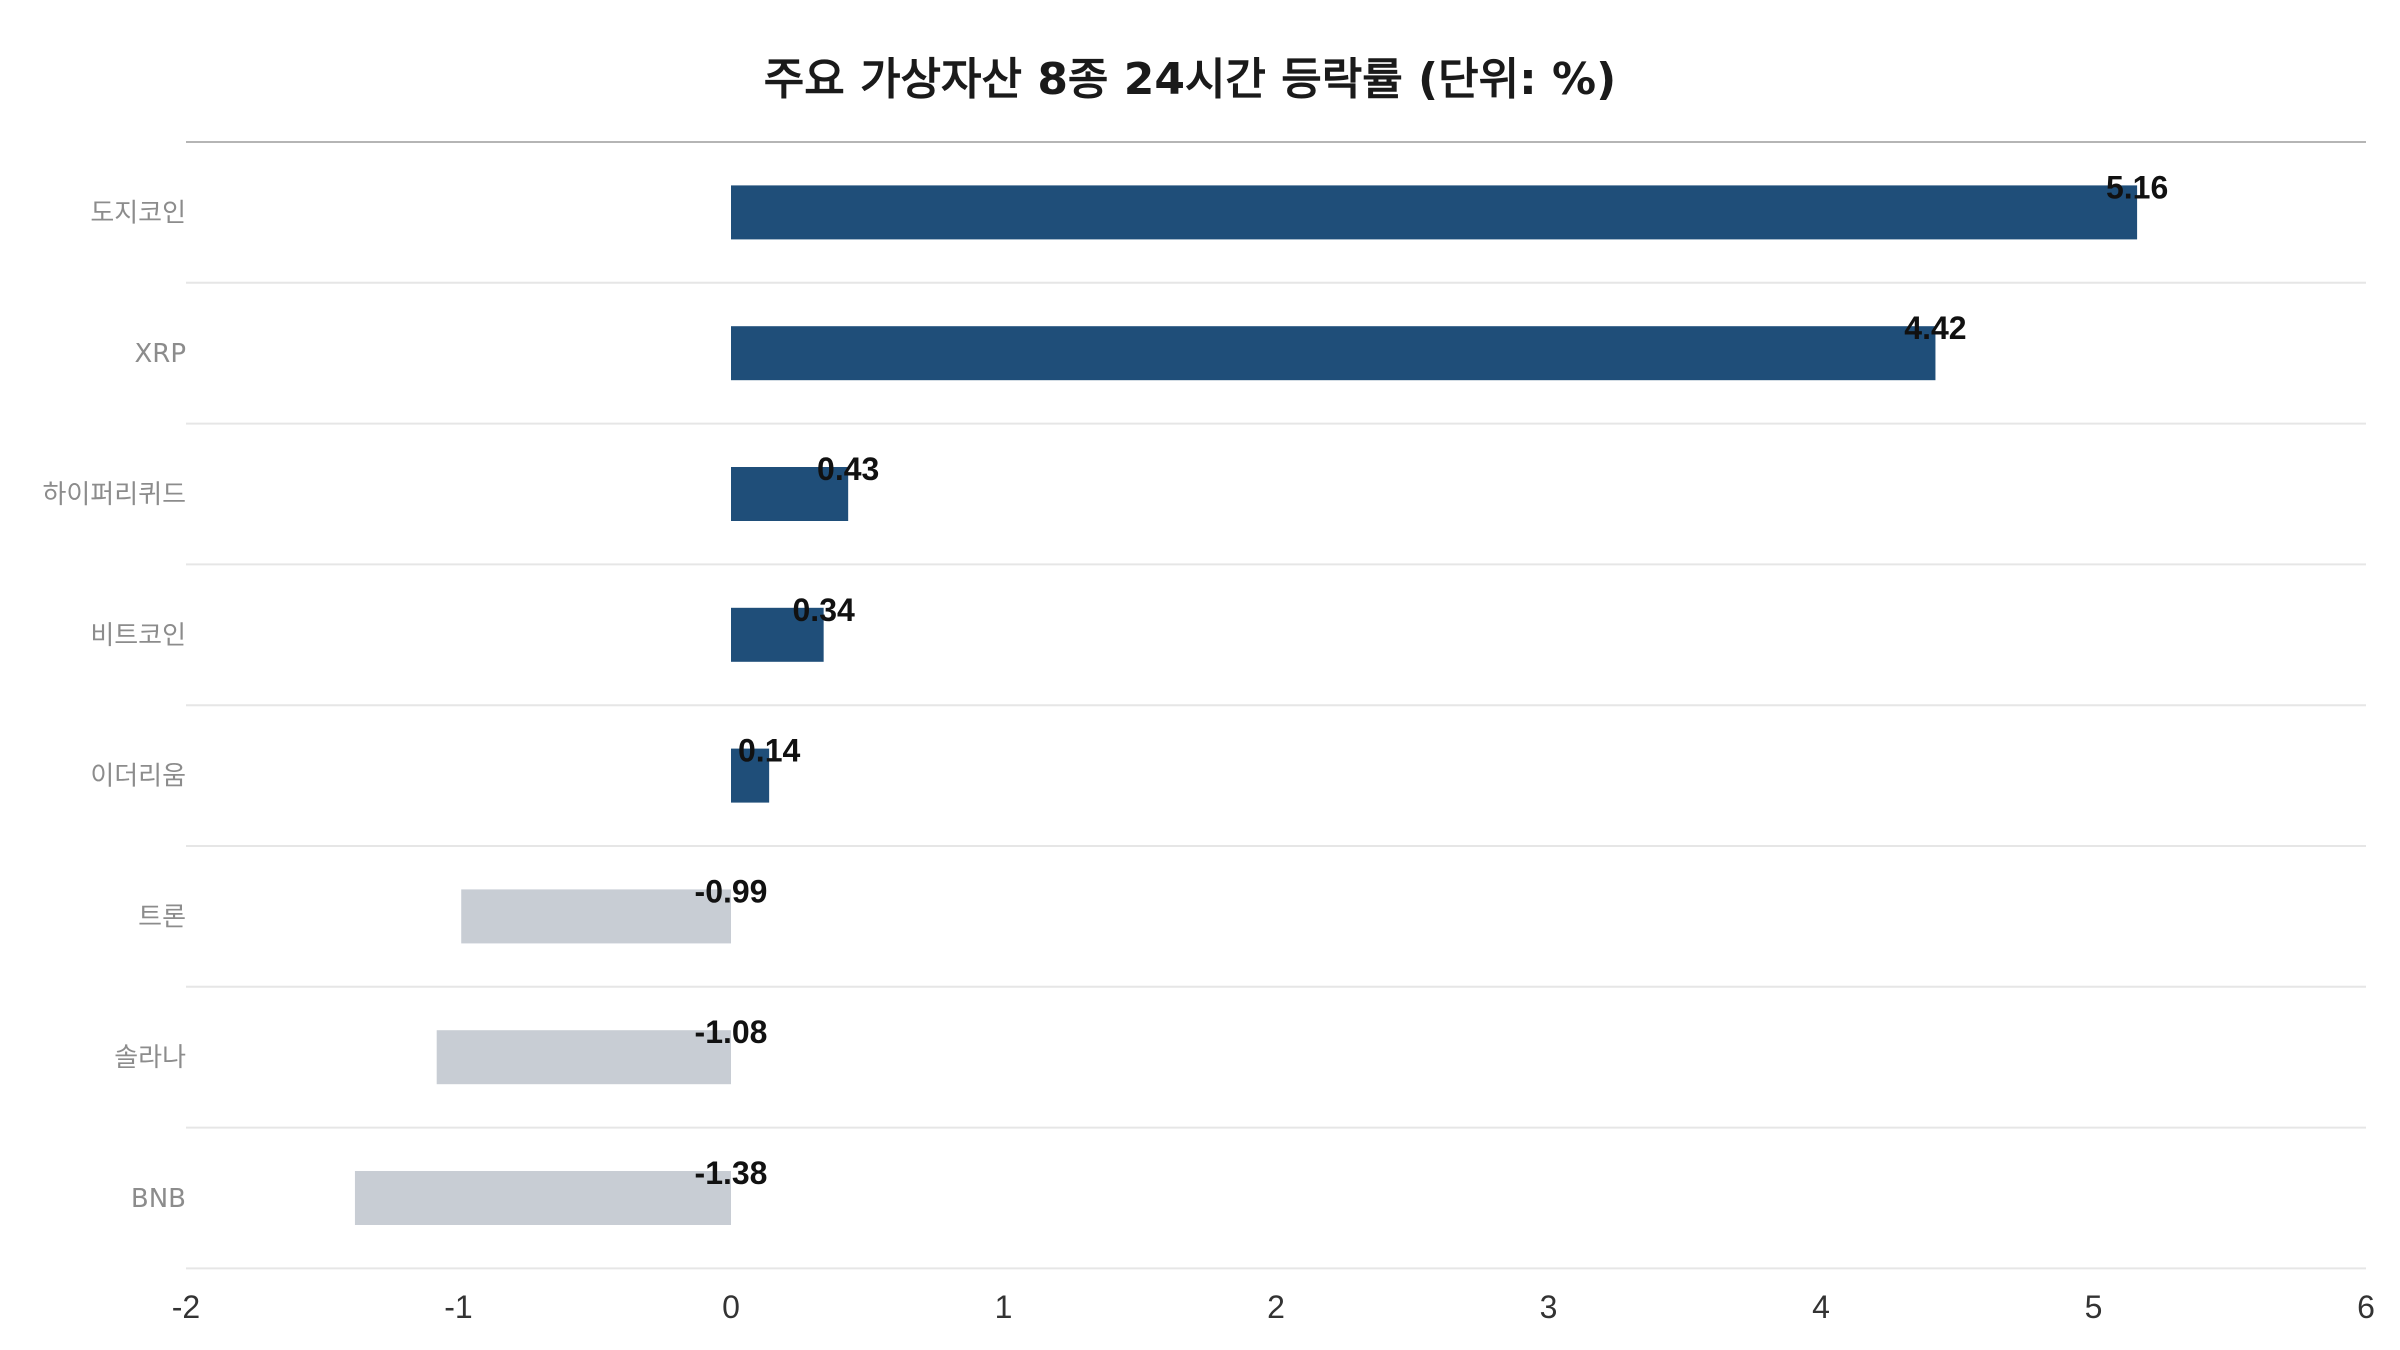 This screenshot has width=2400, height=1350. I want to click on x-tick-labels-group: -2 -1 0 1 2 3 4 5 6, so click(1273, 1307).